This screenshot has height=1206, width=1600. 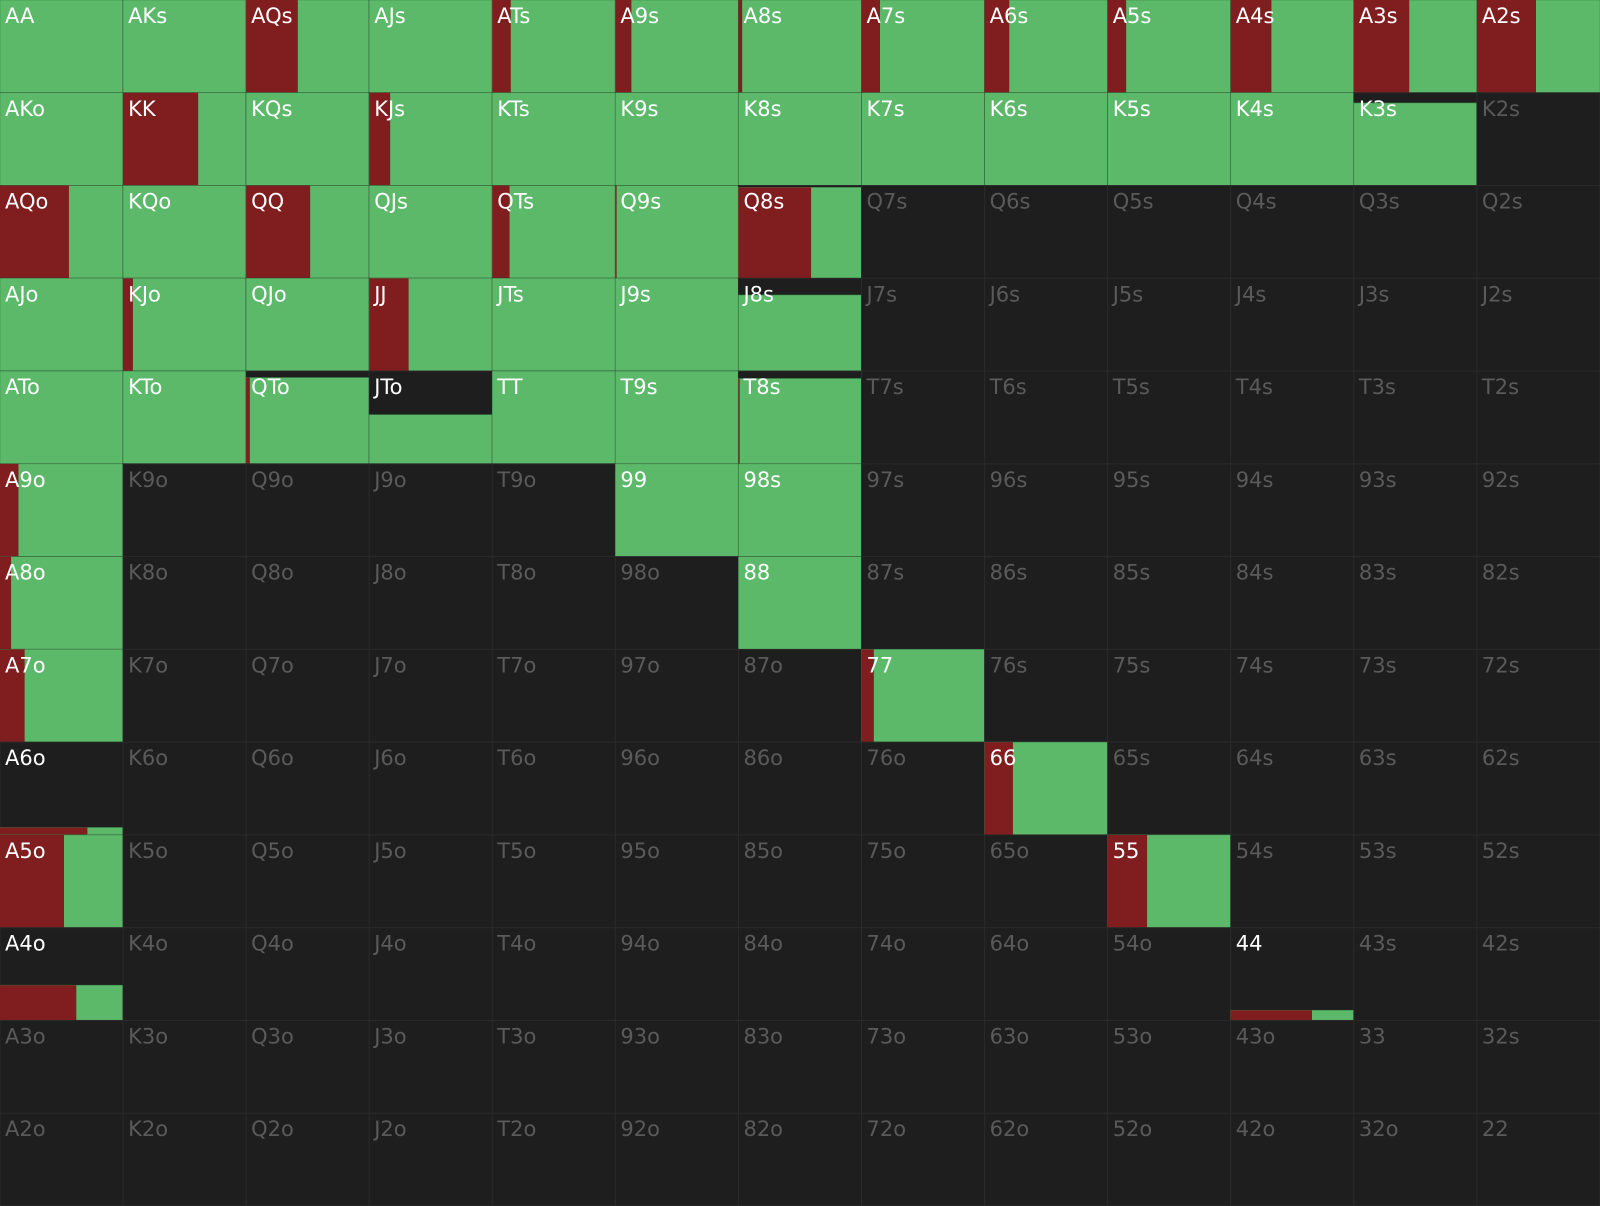 I want to click on hand-label: J2o, so click(x=389, y=1129).